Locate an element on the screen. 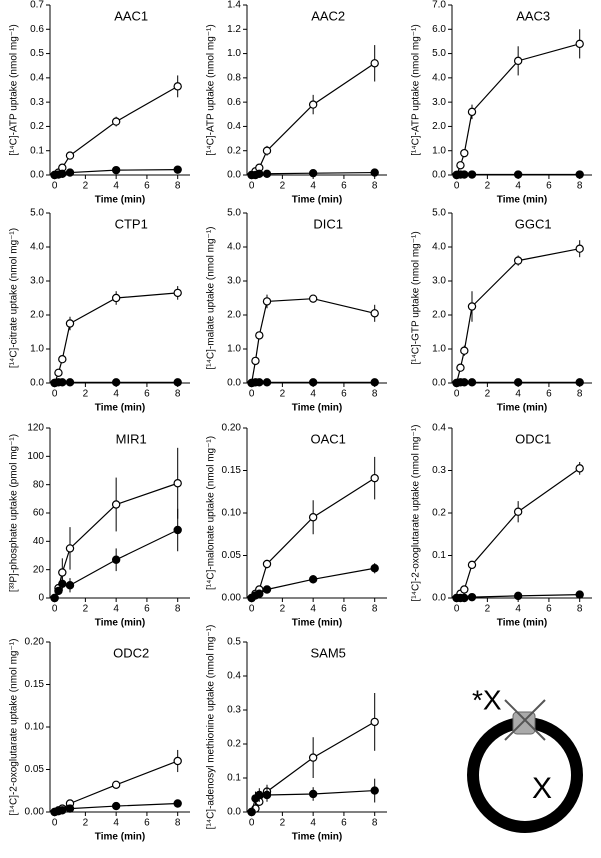 The image size is (601, 858). outside-label: *X is located at coordinates (487, 699).